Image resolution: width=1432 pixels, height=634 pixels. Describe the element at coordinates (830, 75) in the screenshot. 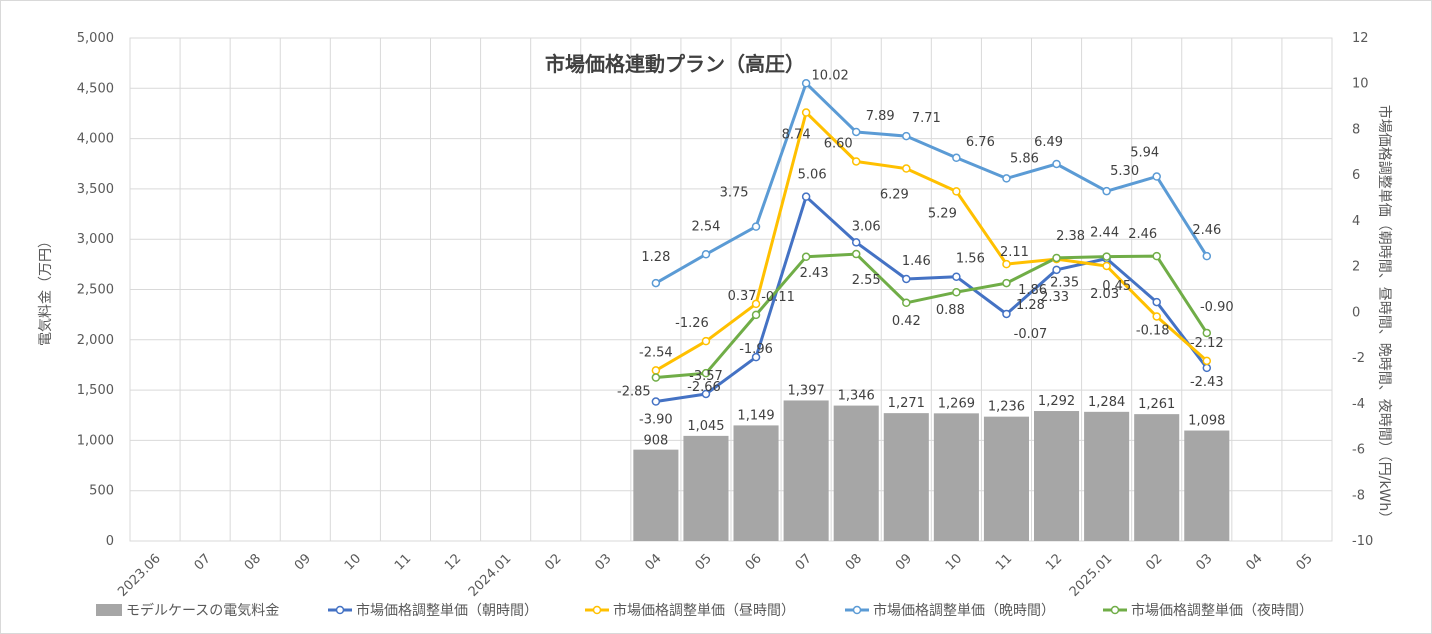

I see `line-data-label: 10.02` at that location.